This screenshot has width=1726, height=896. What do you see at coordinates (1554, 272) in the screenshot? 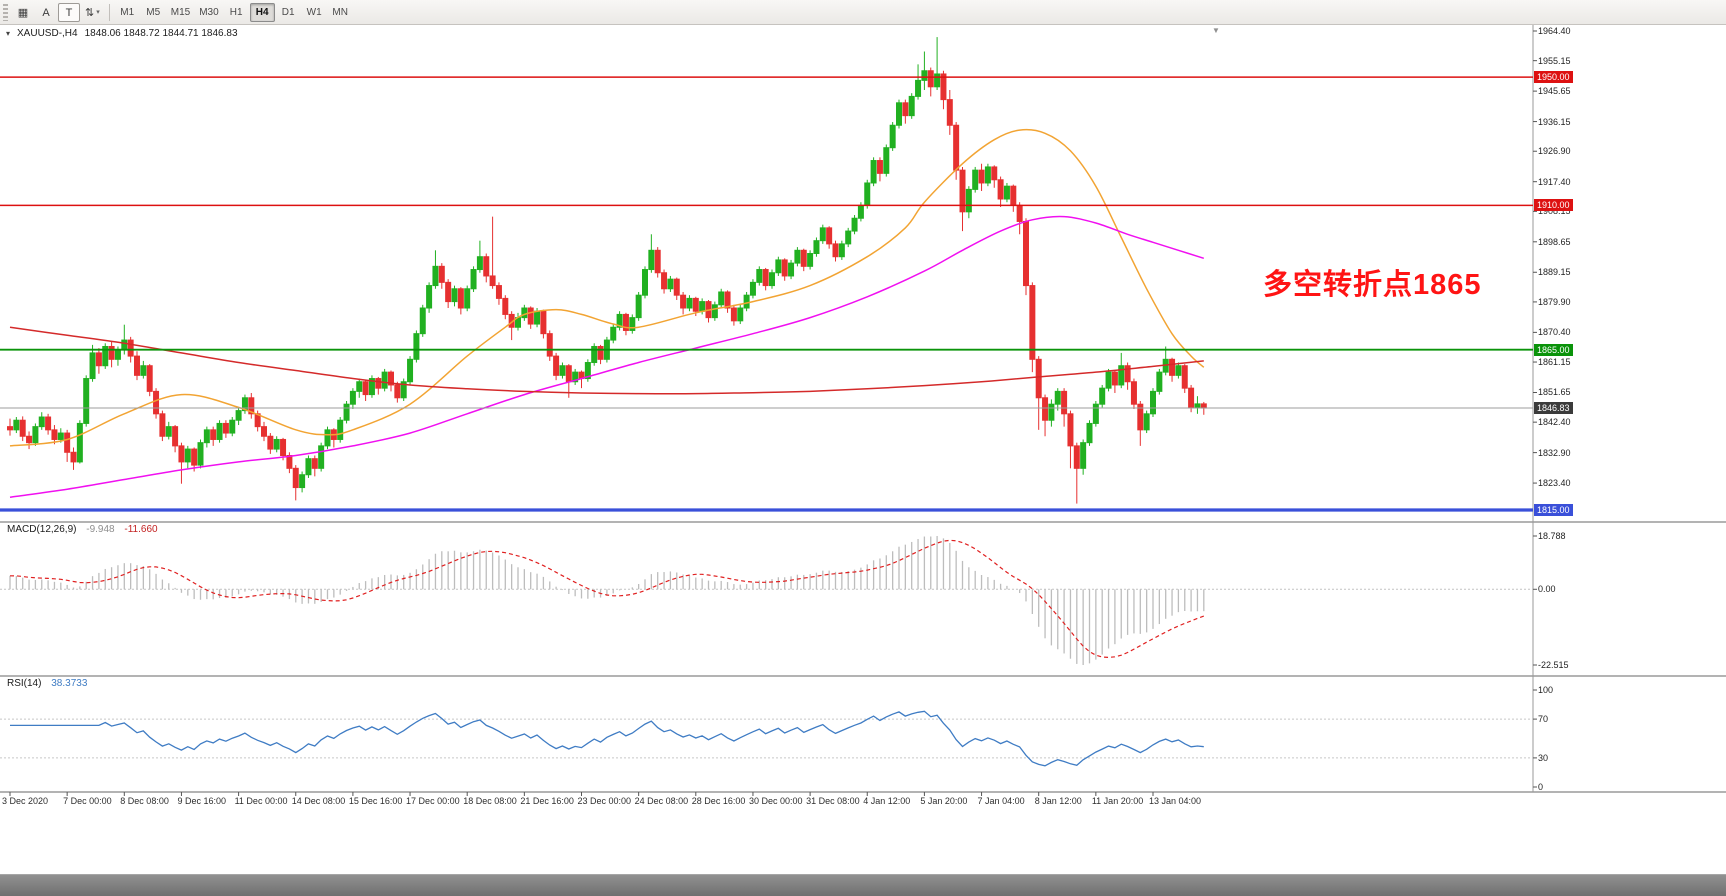
I see `price-tick-label: 1889.15` at bounding box center [1554, 272].